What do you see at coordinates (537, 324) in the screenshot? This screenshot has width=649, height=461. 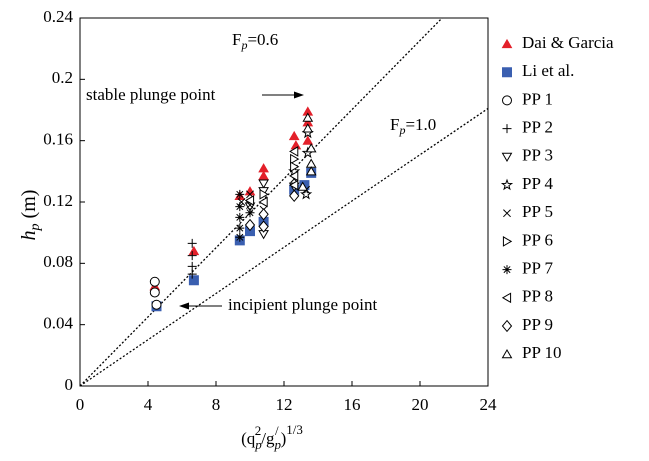 I see `legend-label: PP 9` at bounding box center [537, 324].